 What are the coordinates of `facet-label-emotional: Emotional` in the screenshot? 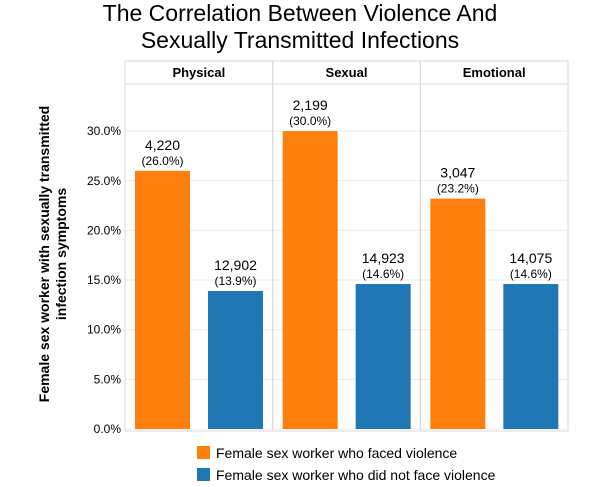 It's located at (494, 72).